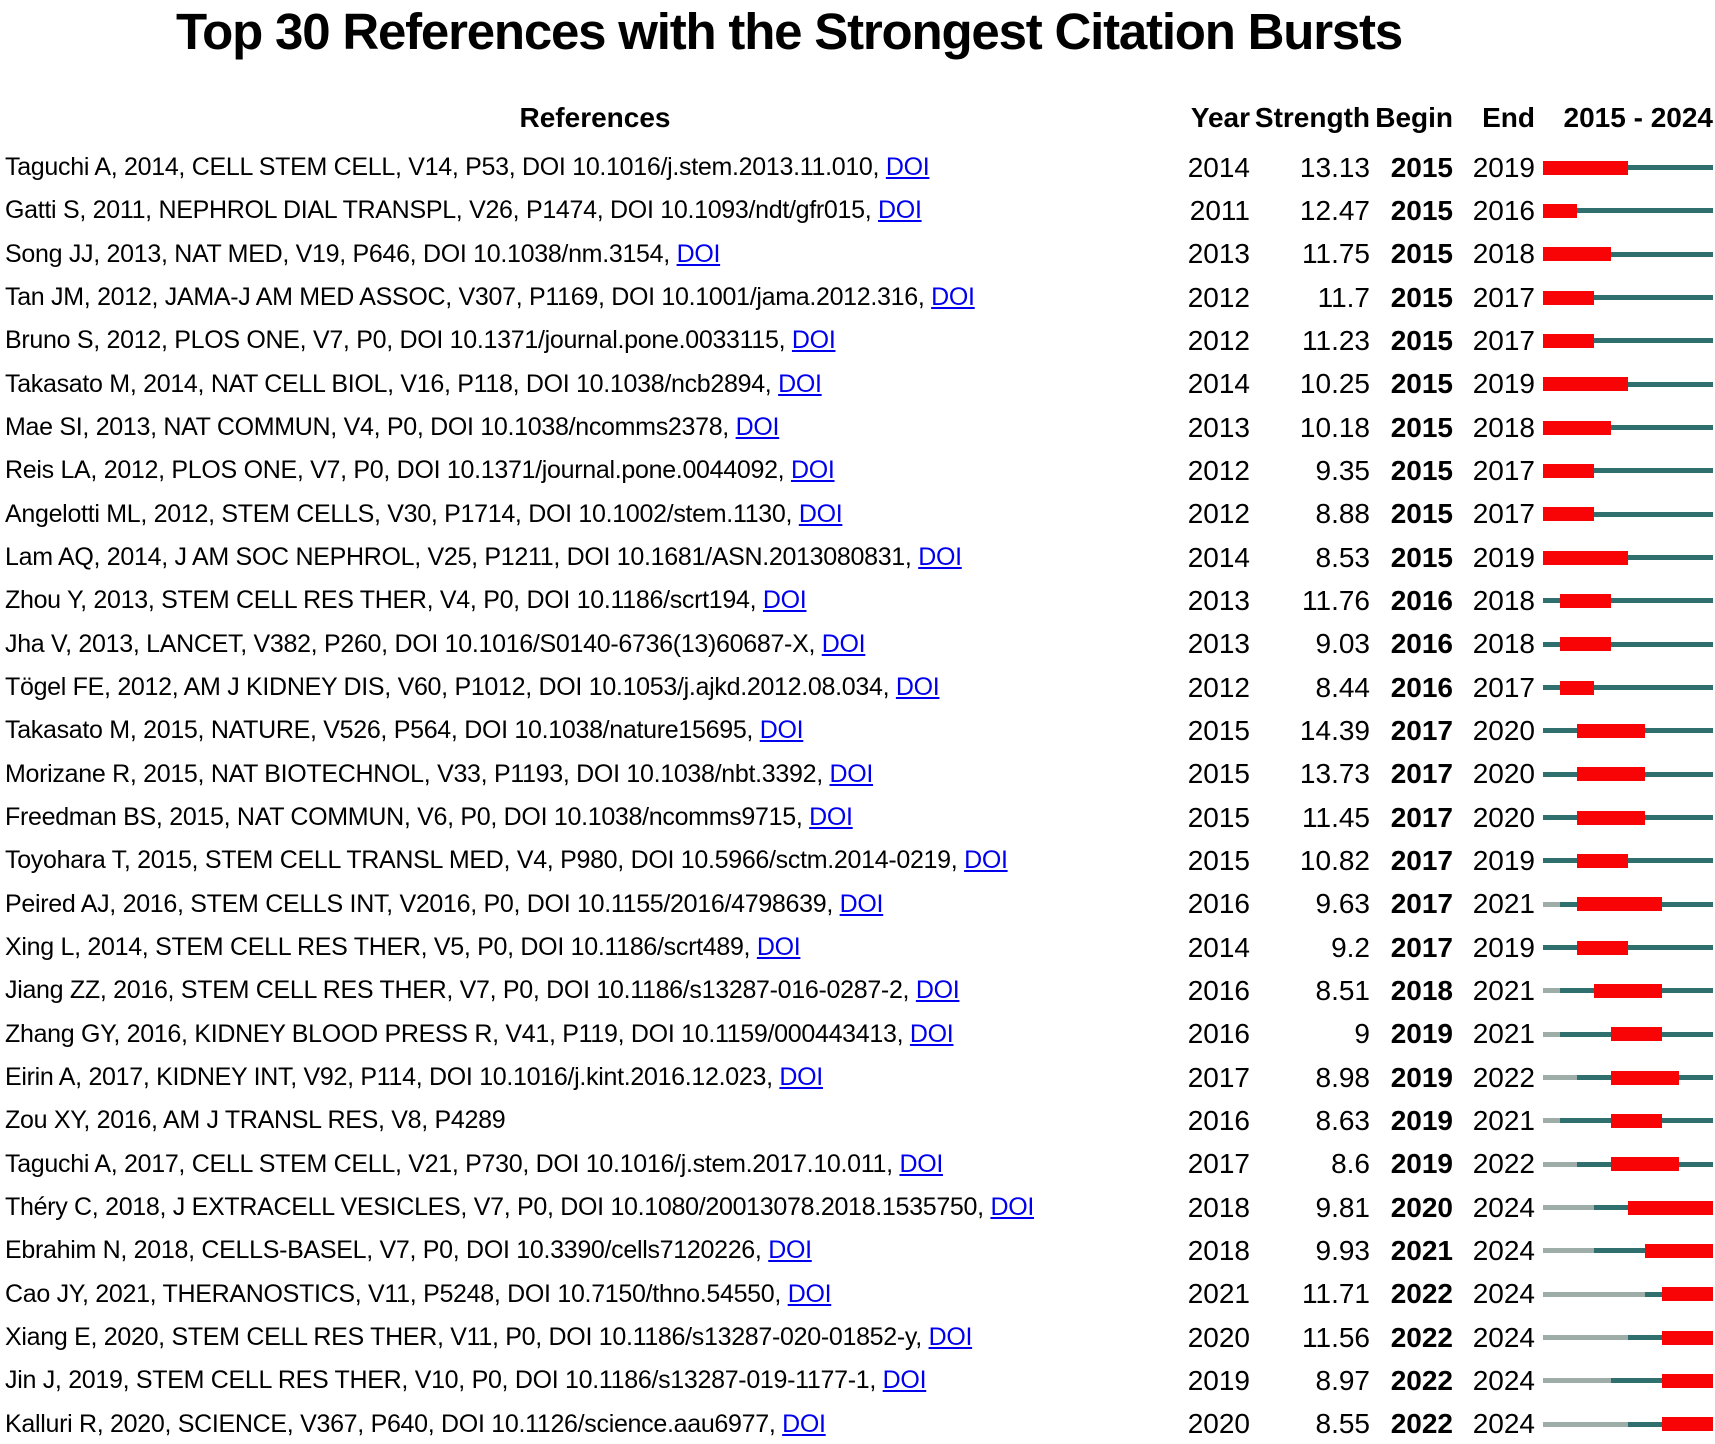 The width and height of the screenshot is (1715, 1444). Describe the element at coordinates (1336, 1294) in the screenshot. I see `strength-cell: 11.71` at that location.